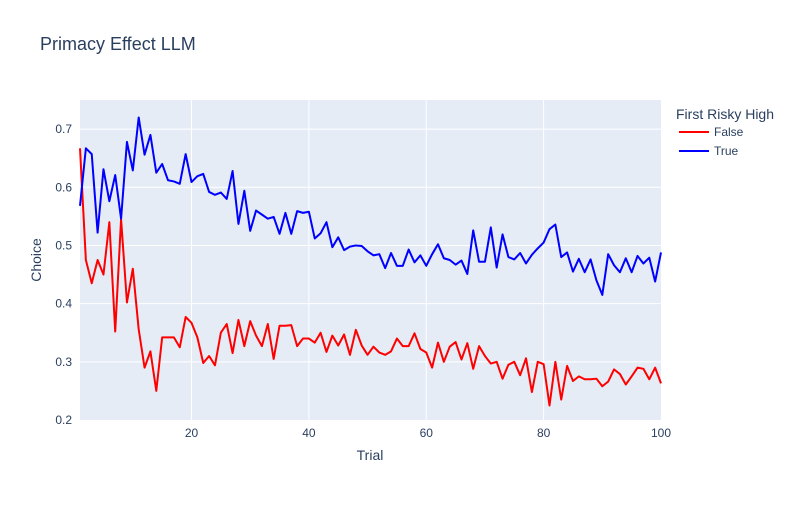  I want to click on x-tick-label: 80, so click(544, 433).